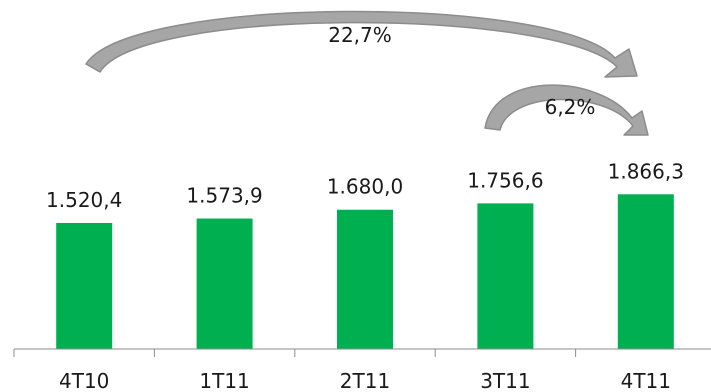  What do you see at coordinates (224, 380) in the screenshot?
I see `x-tick-label-1t11: 1T11` at bounding box center [224, 380].